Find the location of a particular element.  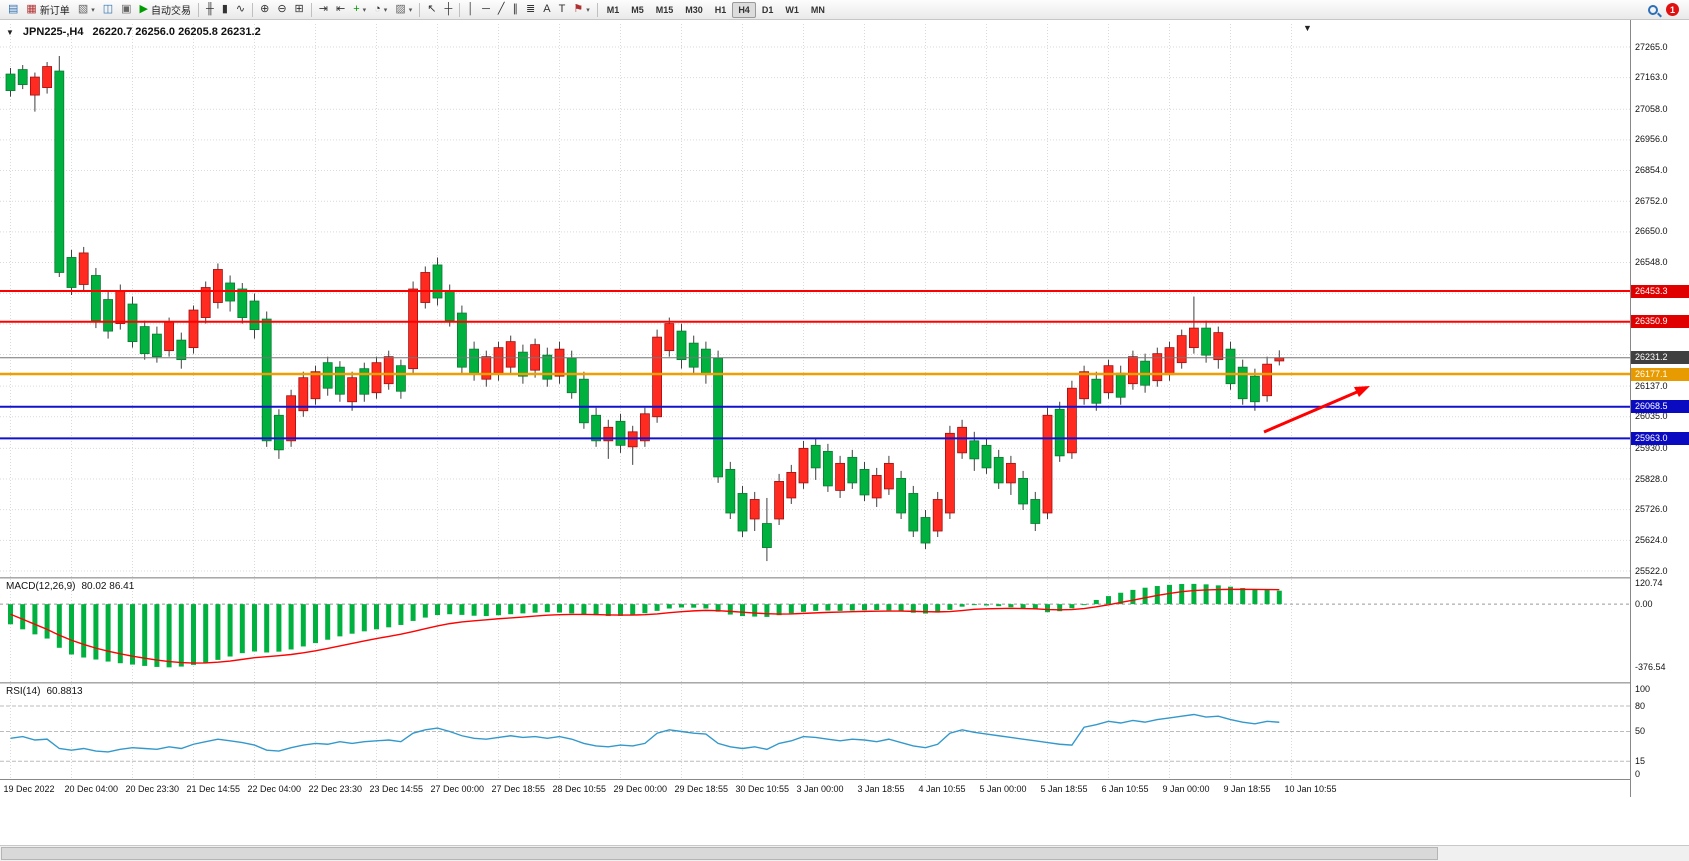

search-icon is located at coordinates (1653, 9).